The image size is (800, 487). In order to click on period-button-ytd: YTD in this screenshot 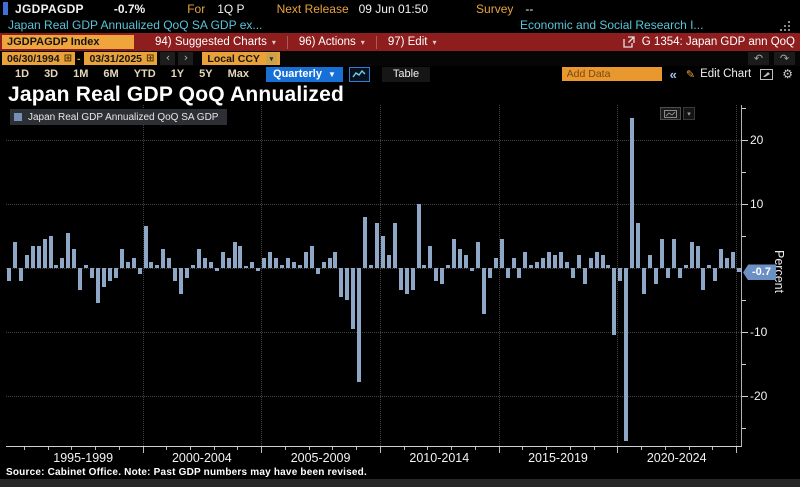, I will do `click(144, 74)`.